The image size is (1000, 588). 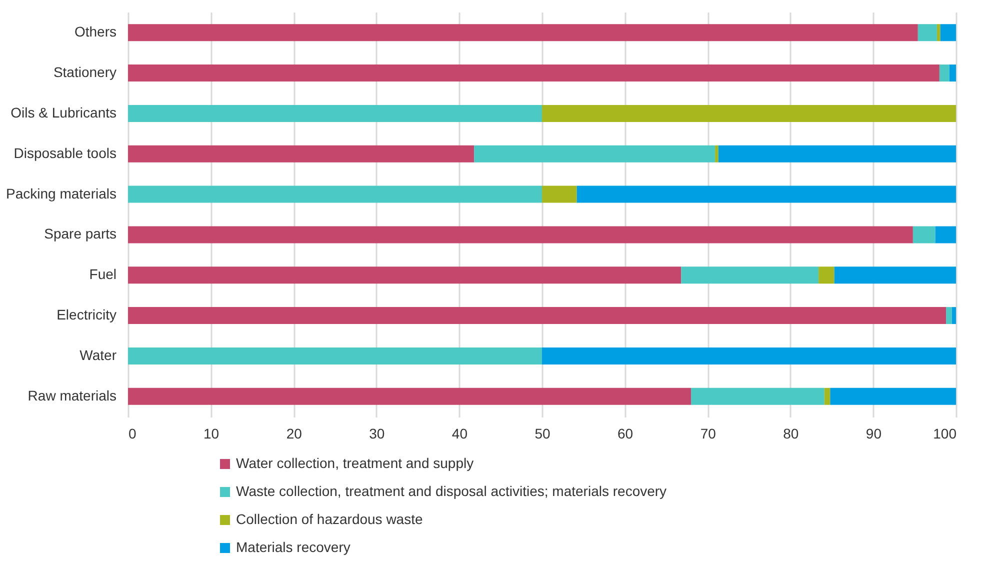 What do you see at coordinates (63, 112) in the screenshot?
I see `y-tick-label: Oils & Lubricants` at bounding box center [63, 112].